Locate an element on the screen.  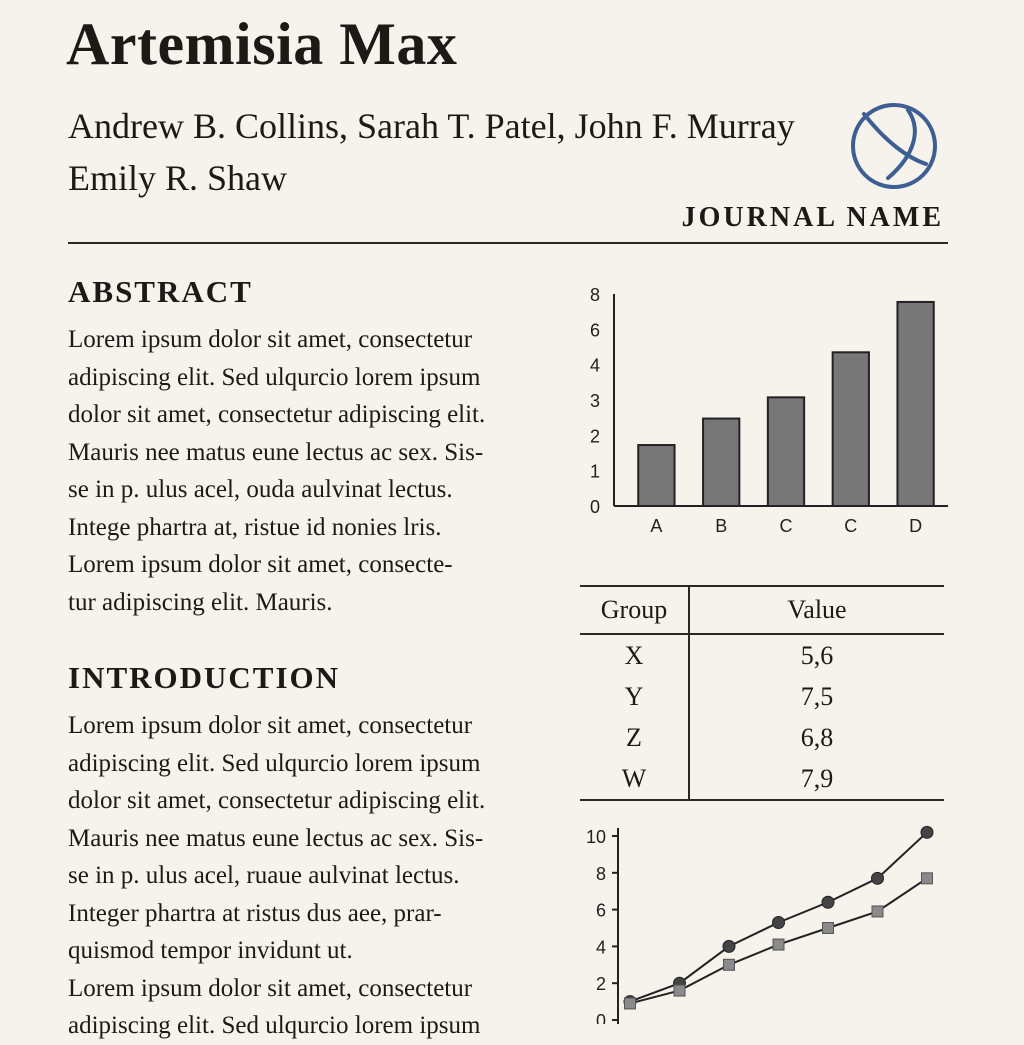
globe-circle-icon is located at coordinates (894, 146).